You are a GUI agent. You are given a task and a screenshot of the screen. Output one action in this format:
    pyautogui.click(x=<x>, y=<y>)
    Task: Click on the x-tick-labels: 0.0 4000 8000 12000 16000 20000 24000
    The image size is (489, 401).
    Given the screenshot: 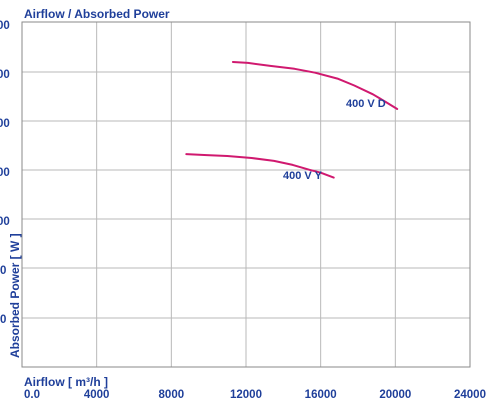 What is the action you would take?
    pyautogui.click(x=255, y=395)
    